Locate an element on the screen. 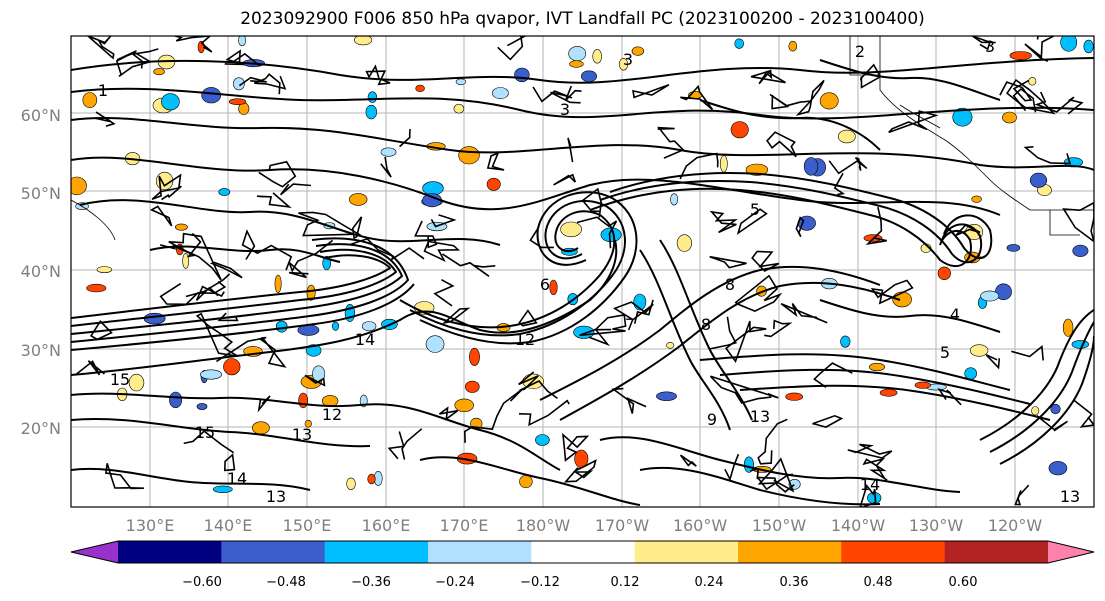 Image resolution: width=1105 pixels, height=601 pixels. contour-value-label: 1 is located at coordinates (103, 90).